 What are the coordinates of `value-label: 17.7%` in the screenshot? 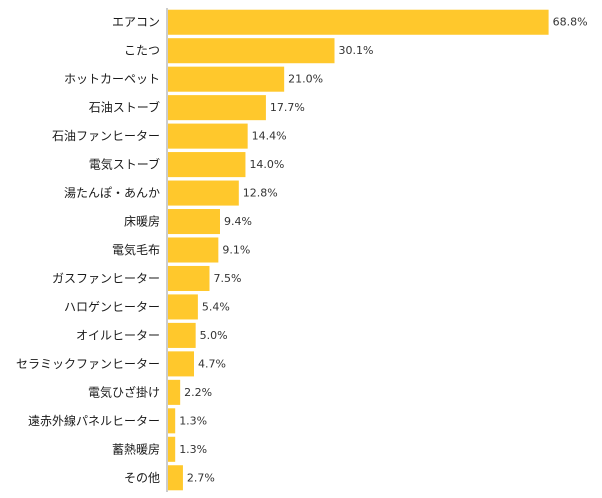 It's located at (287, 107).